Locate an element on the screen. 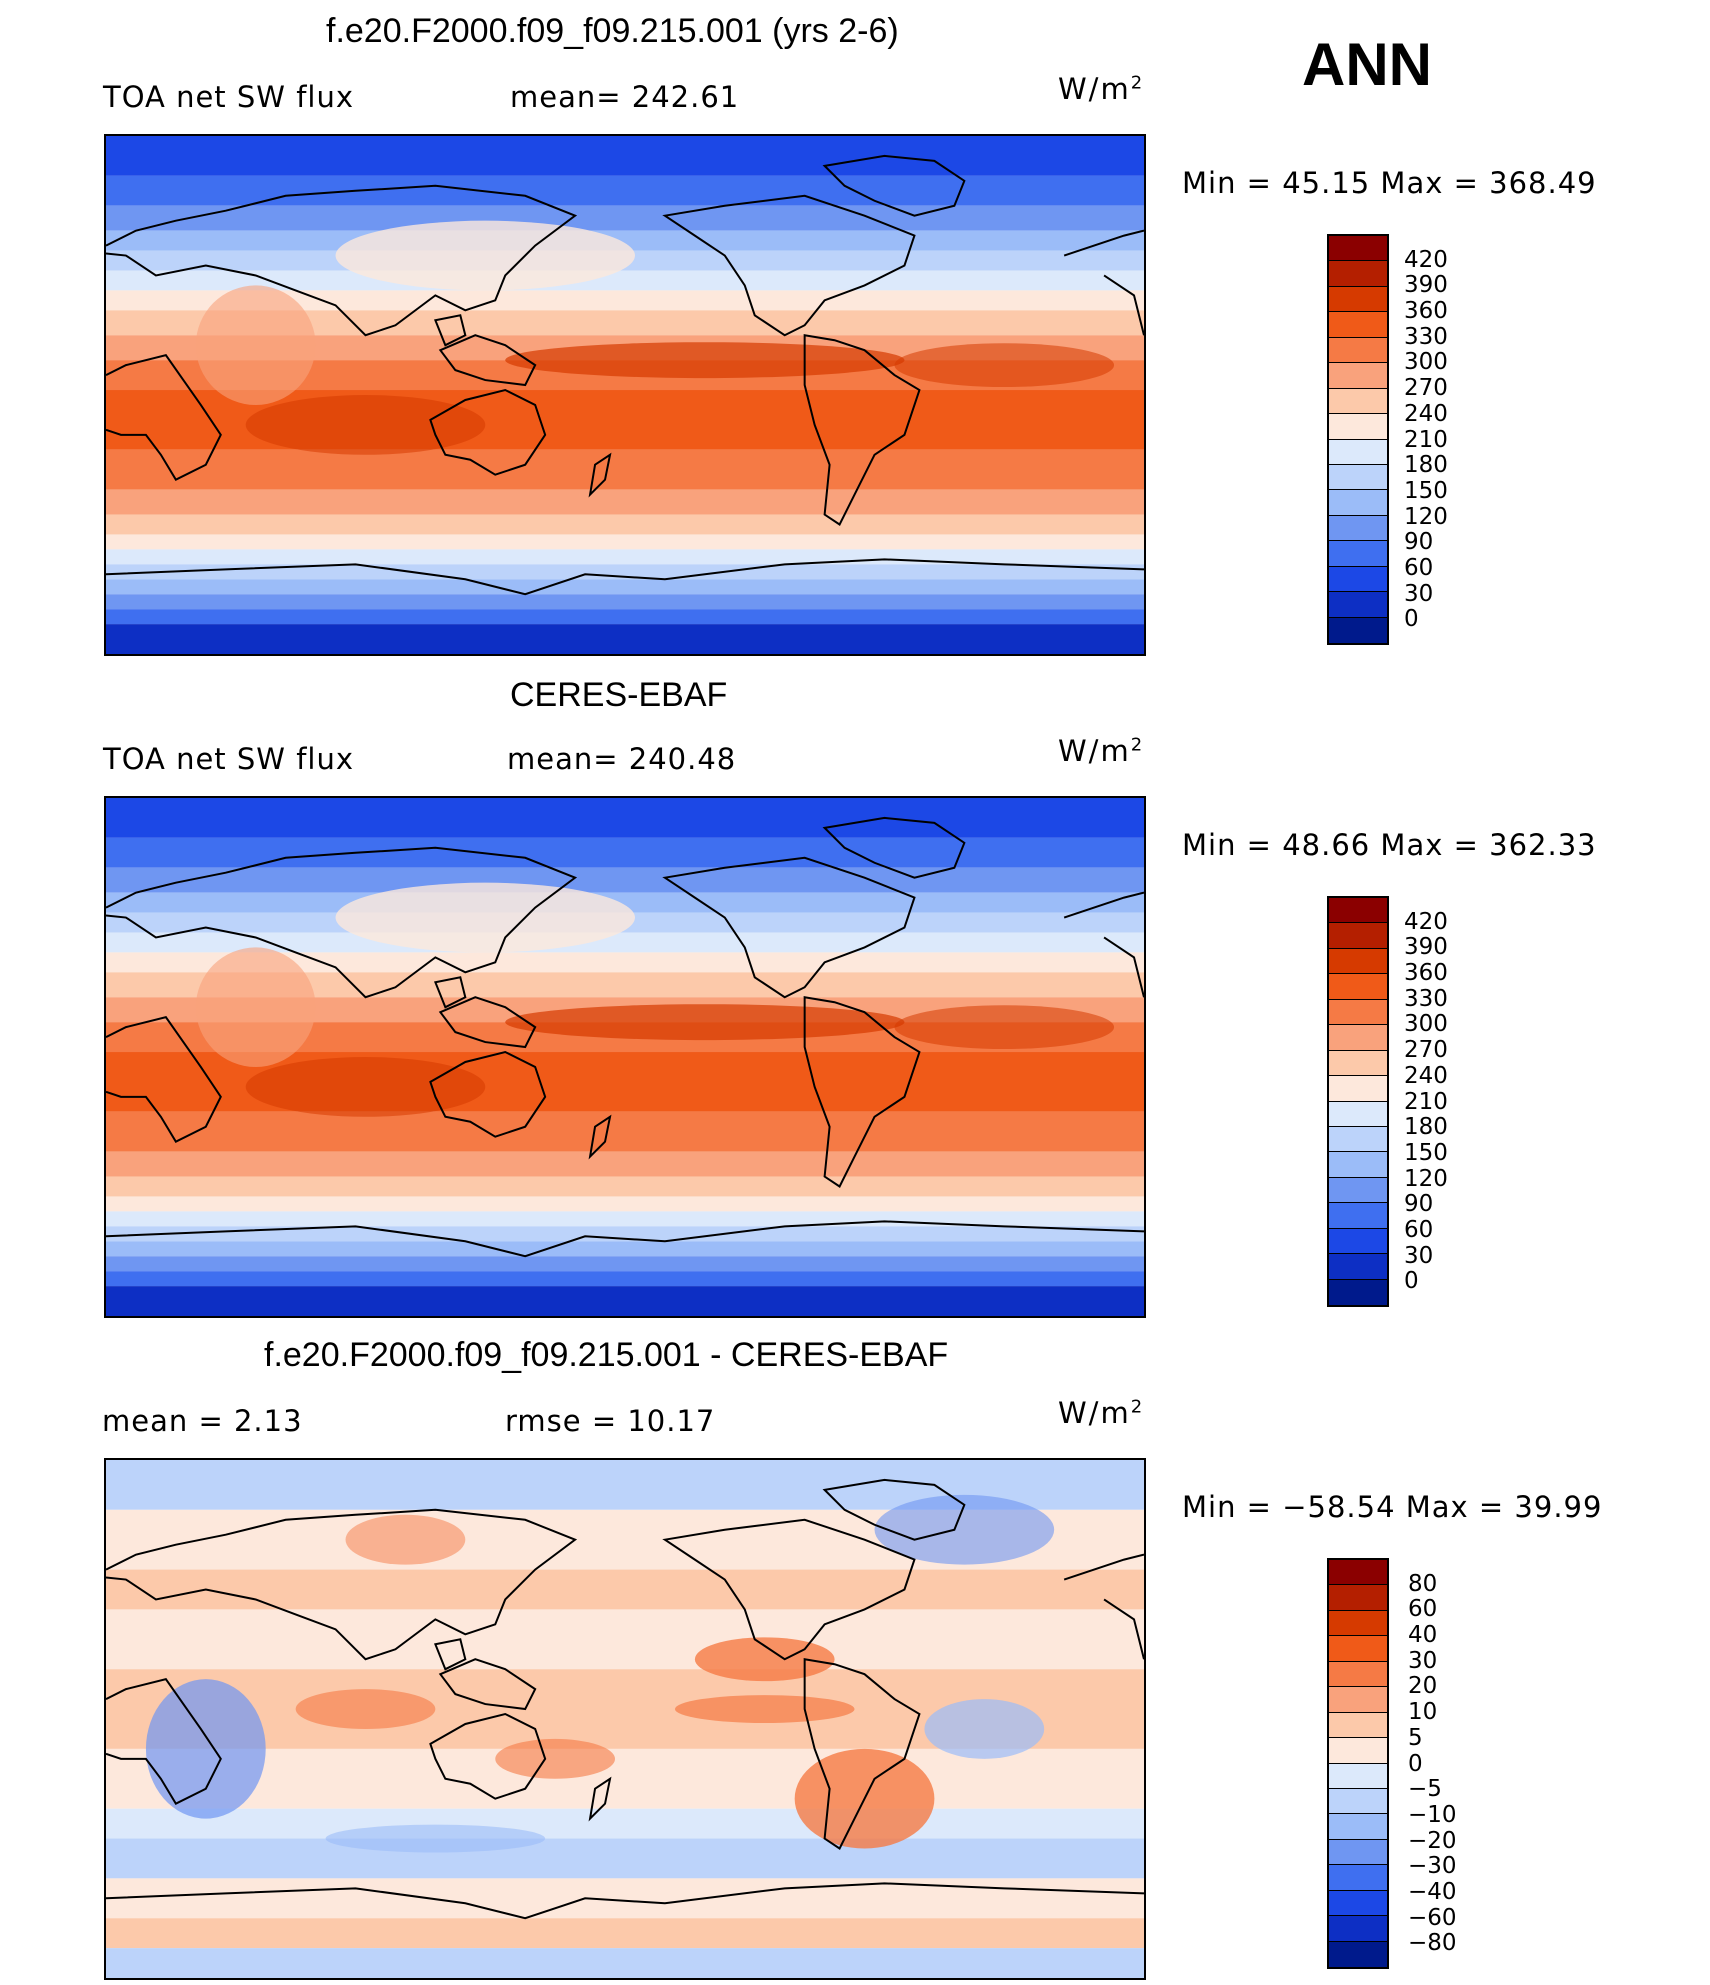  colorbar-tick-label: −40 is located at coordinates (1432, 1891).